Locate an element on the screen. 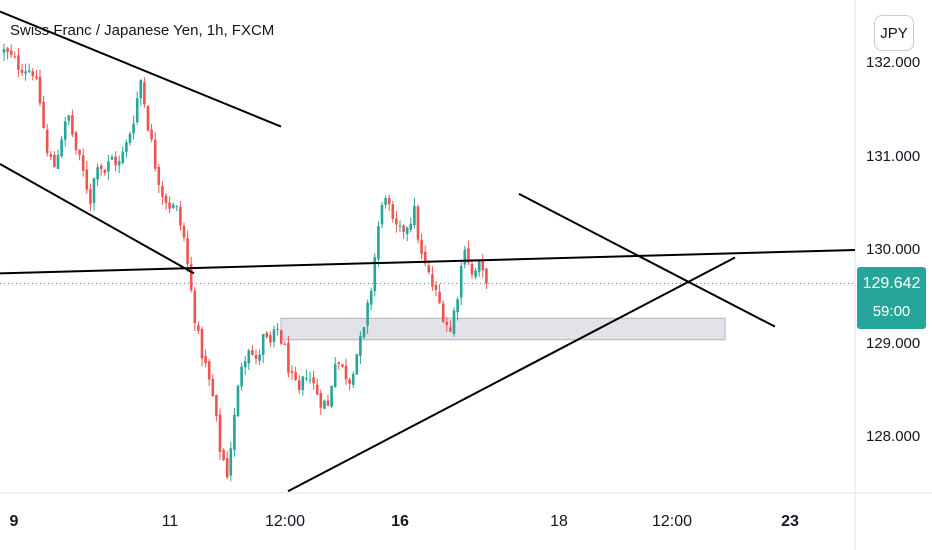  currency-button: JPY is located at coordinates (894, 33).